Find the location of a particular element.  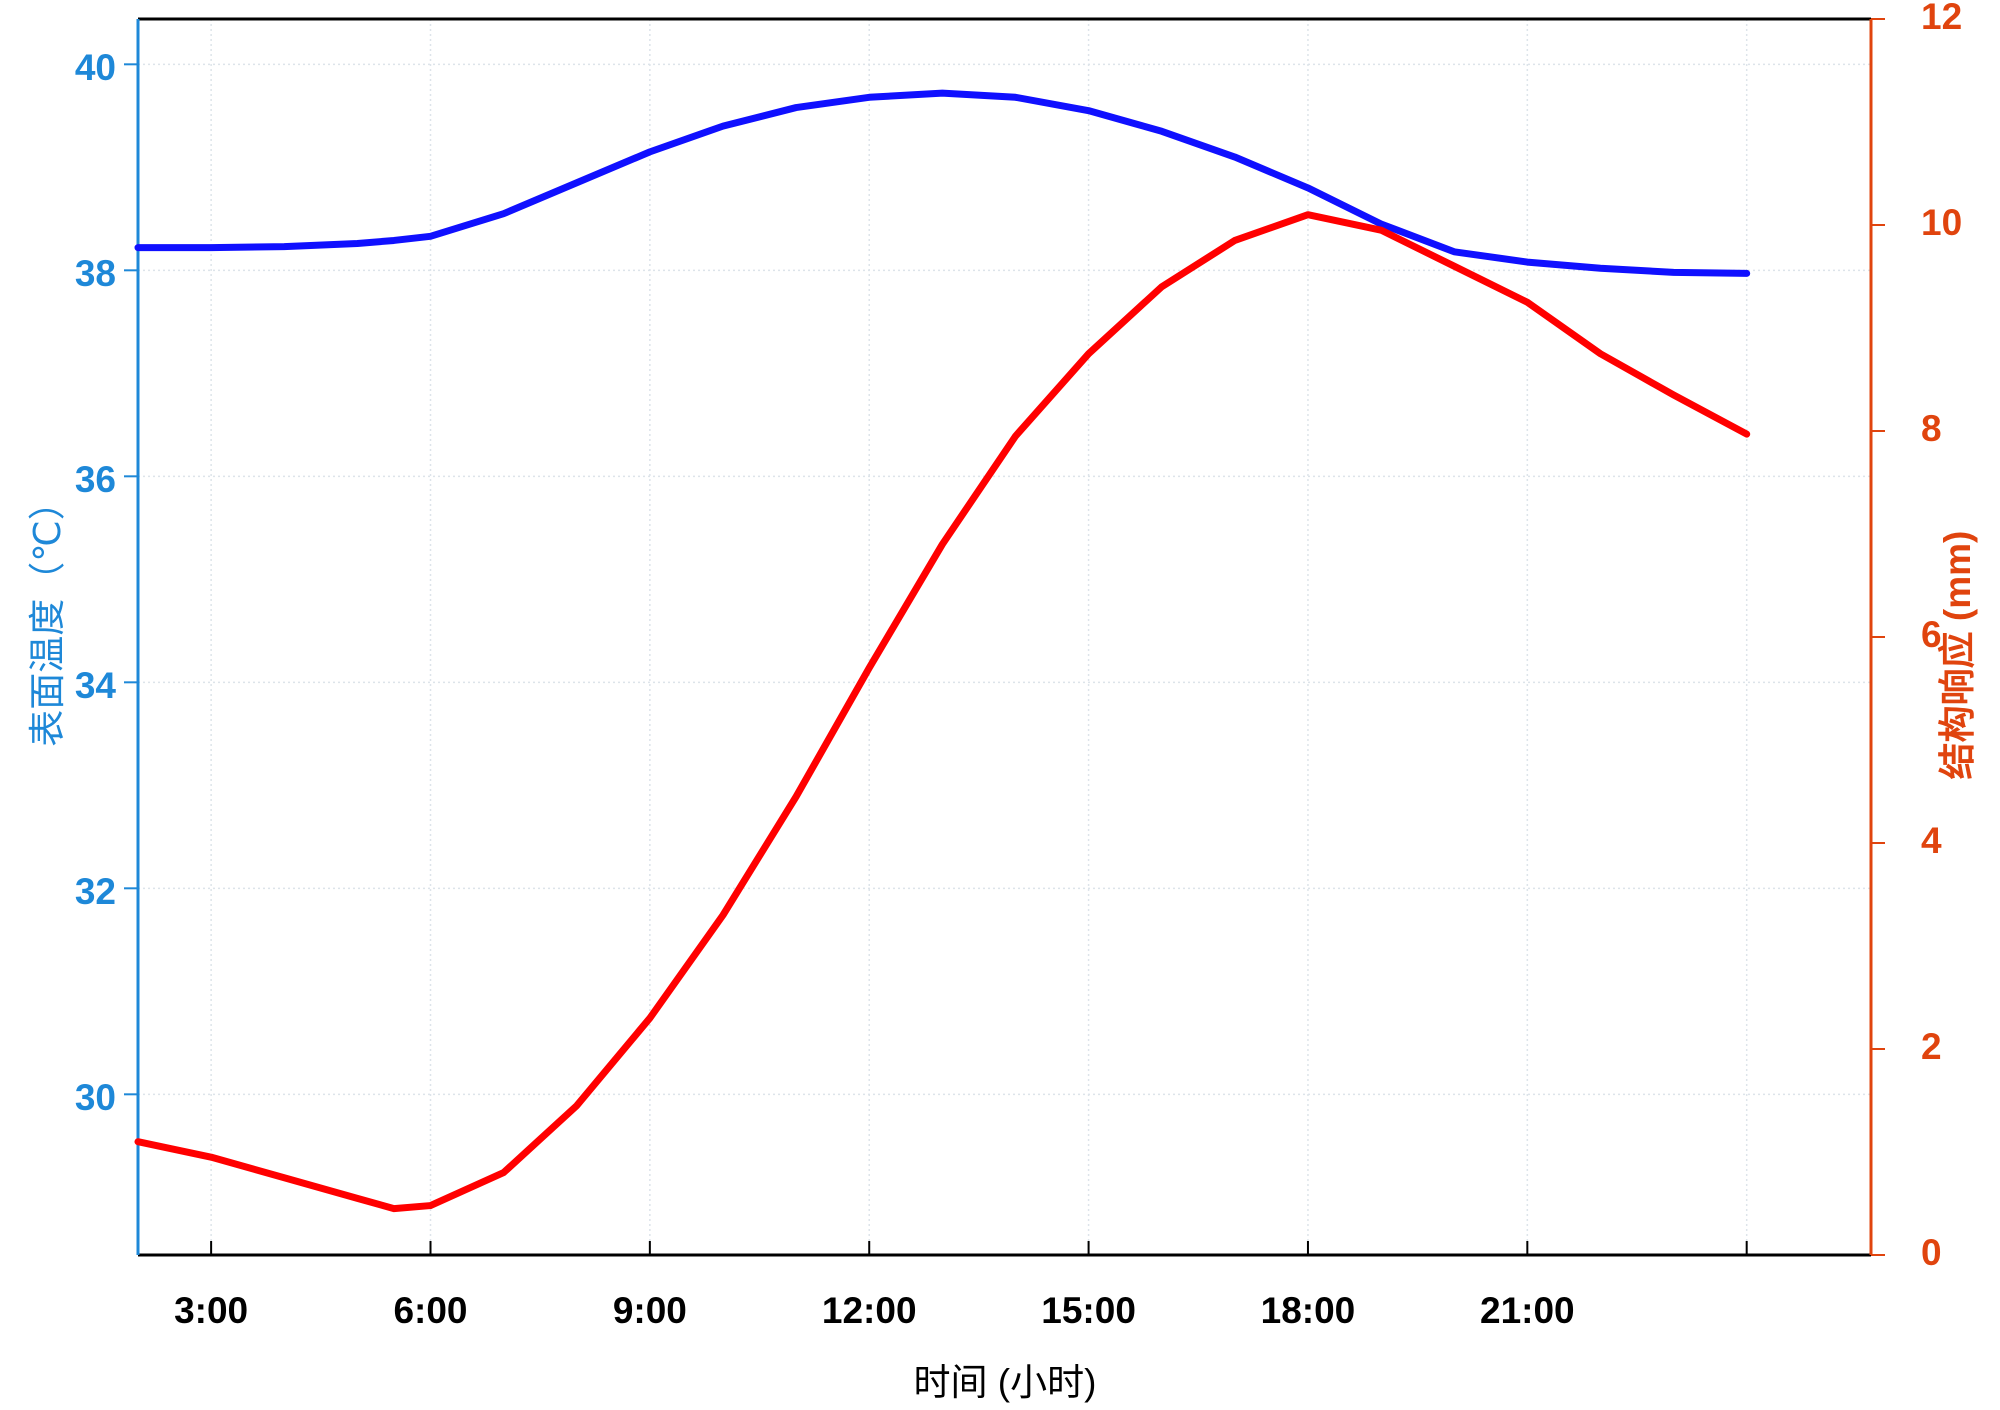

x-tick-label: 6:00 is located at coordinates (430, 1310).